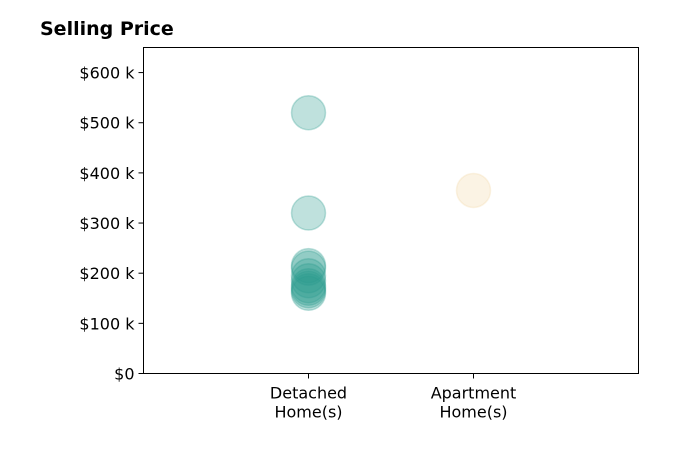 This screenshot has width=679, height=462. I want to click on y-tick-label: $600 k, so click(107, 73).